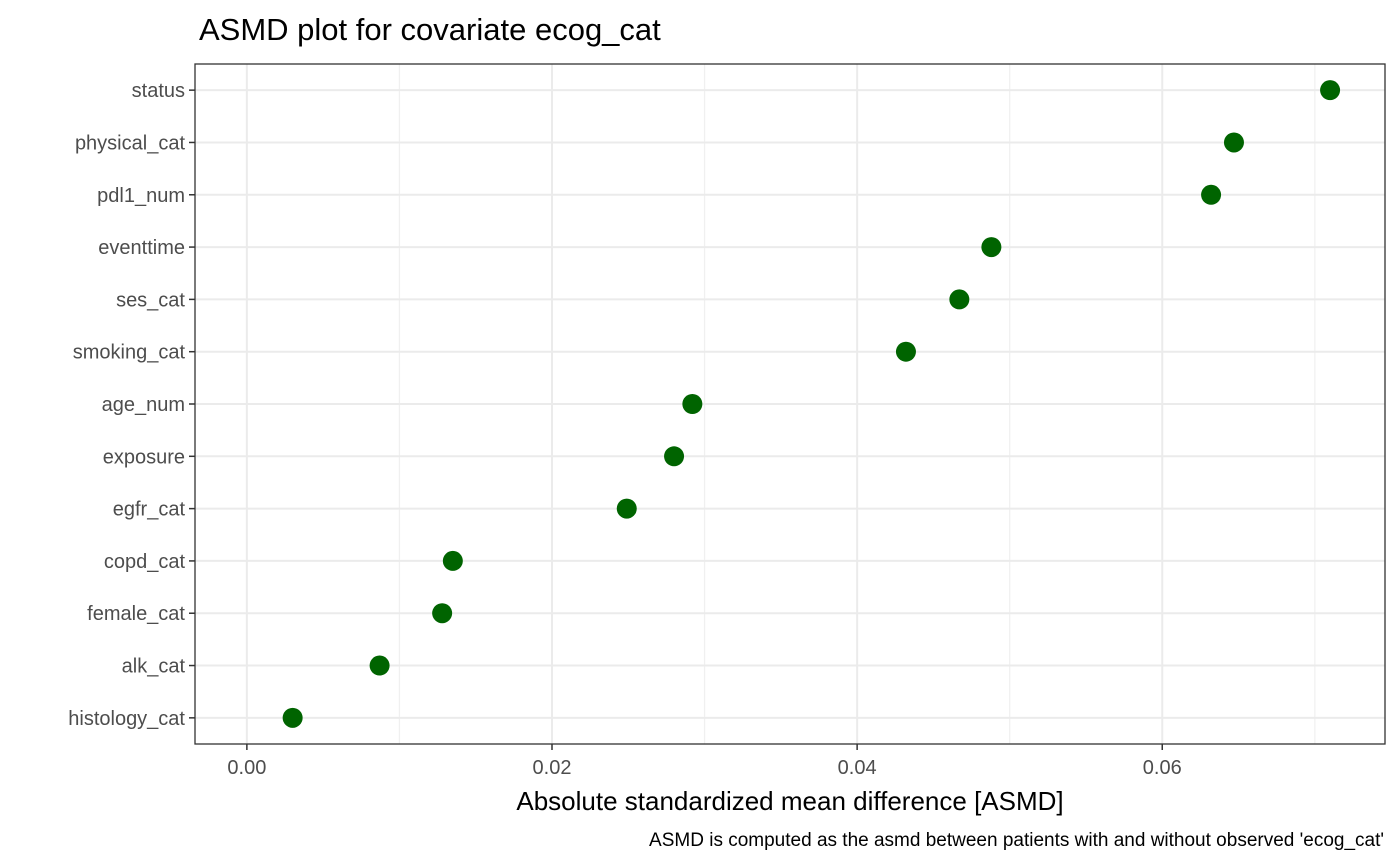  I want to click on x-tick-label: 0.00, so click(246, 768).